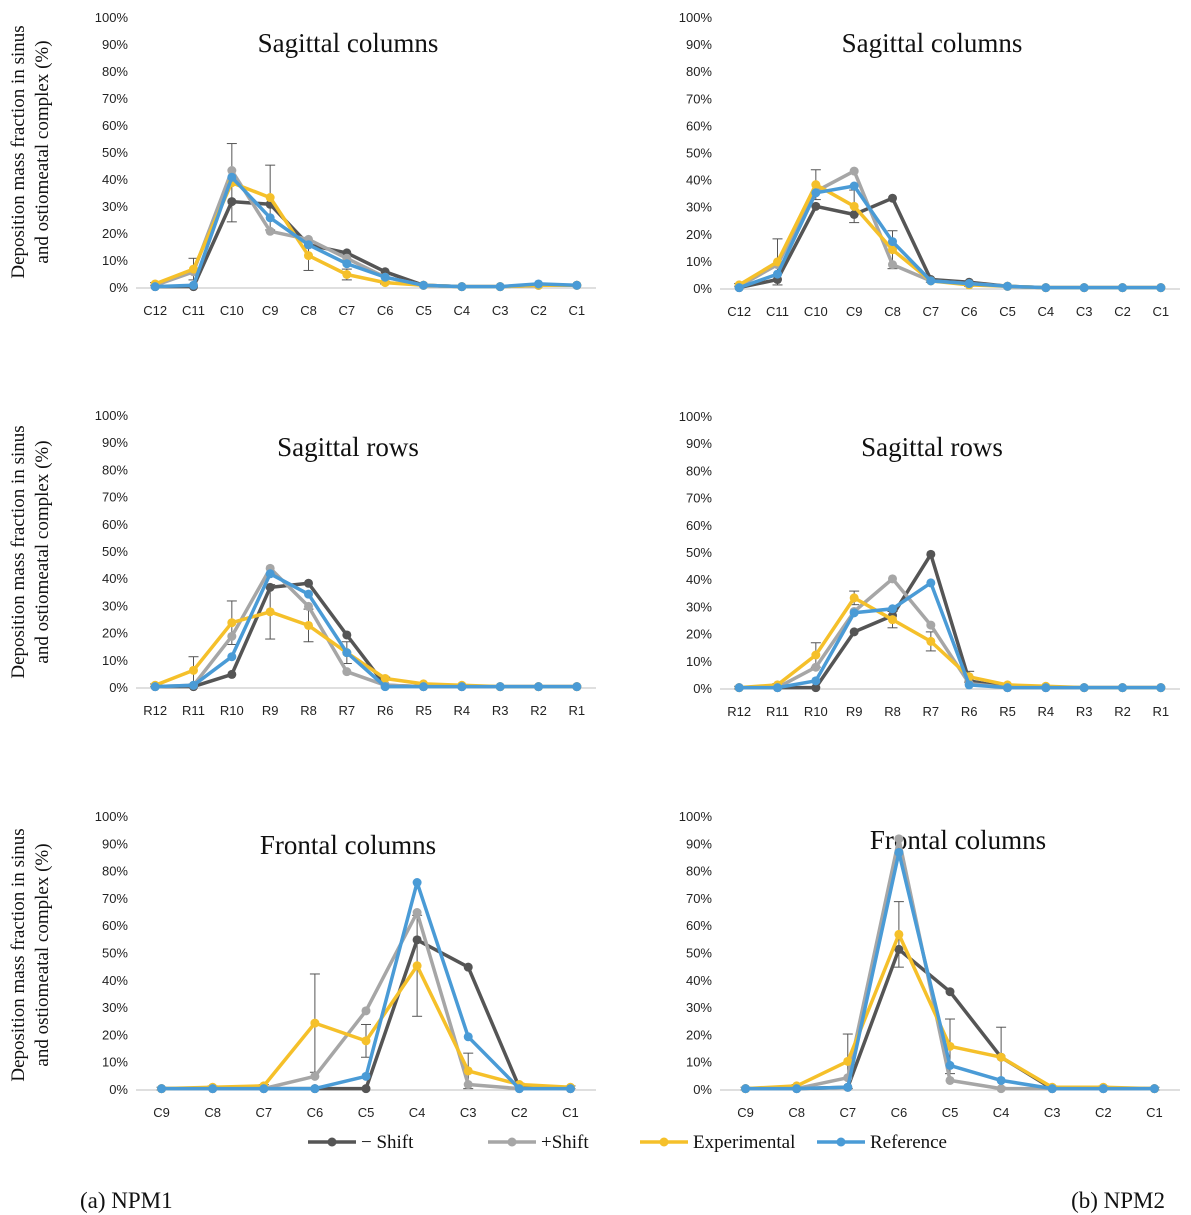  What do you see at coordinates (777, 711) in the screenshot?
I see `x-tick-label: R11` at bounding box center [777, 711].